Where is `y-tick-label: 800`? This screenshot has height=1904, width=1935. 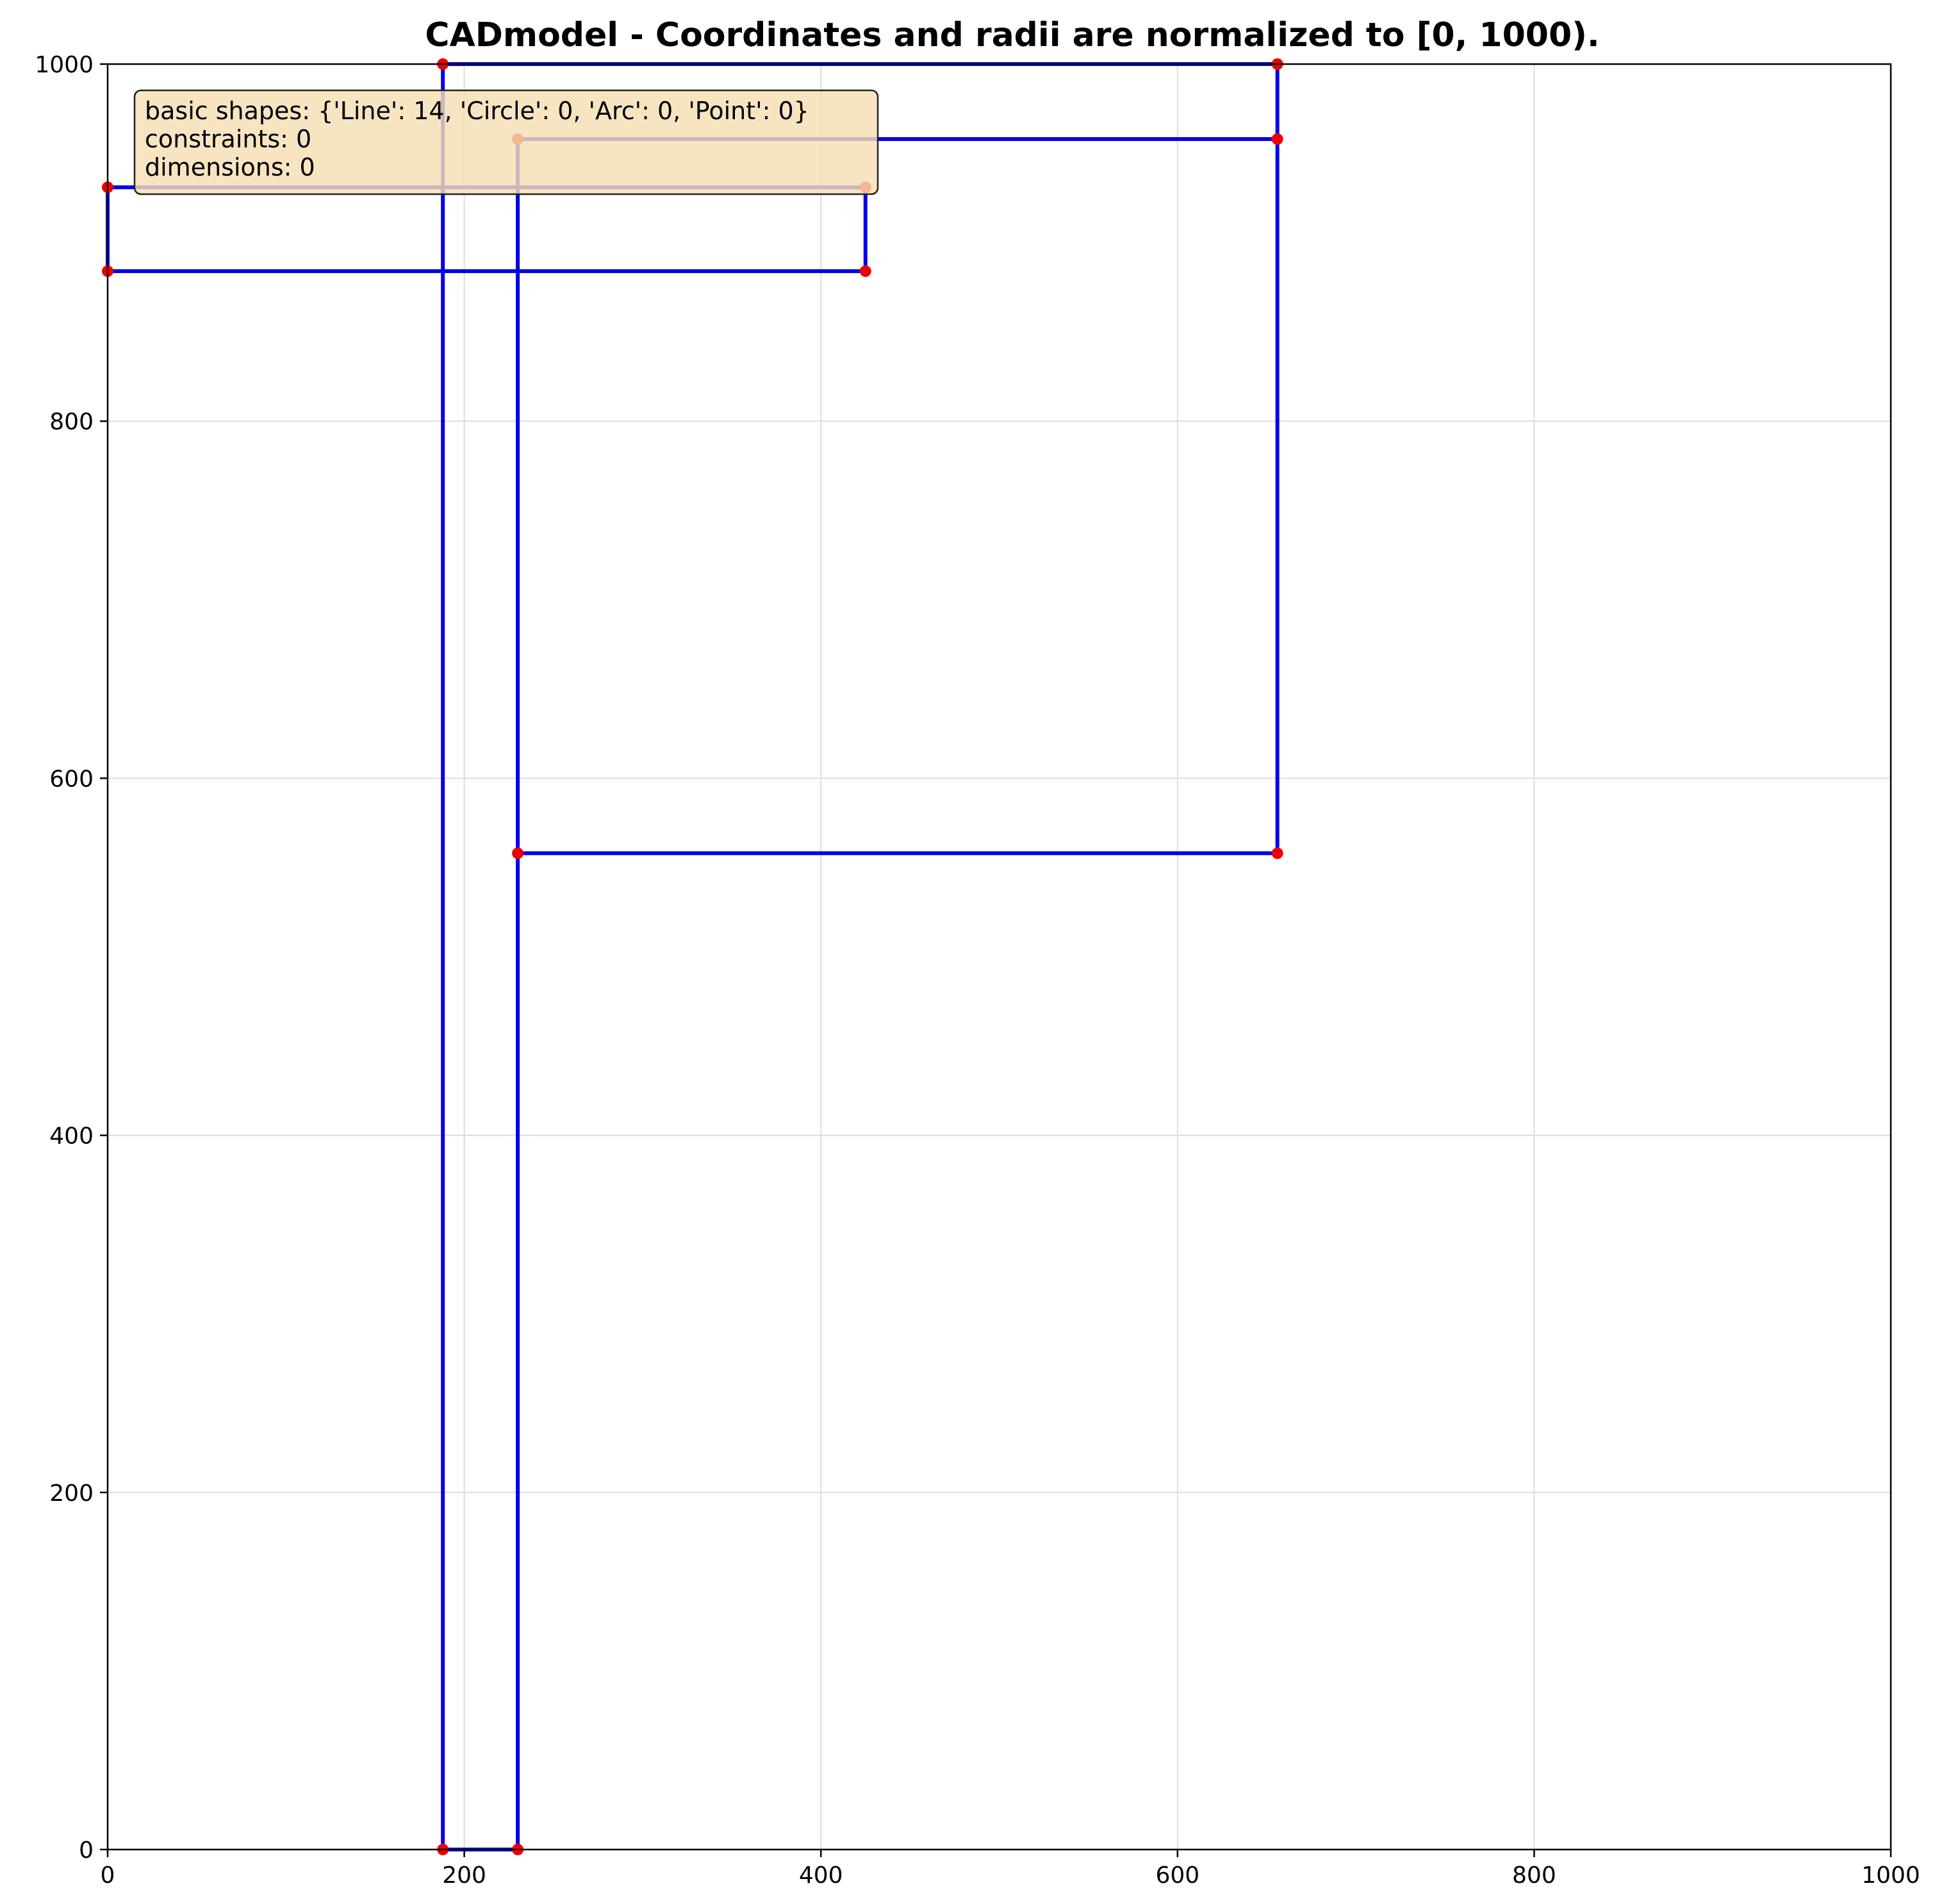 y-tick-label: 800 is located at coordinates (71, 422).